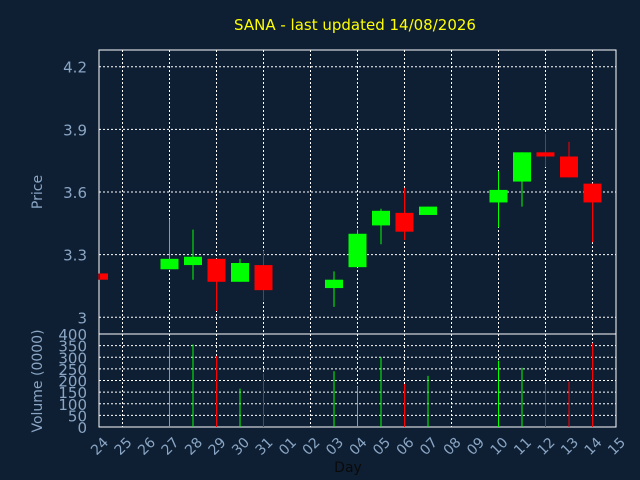 The height and width of the screenshot is (480, 640). Describe the element at coordinates (241, 447) in the screenshot. I see `x-tick-label: 30` at that location.